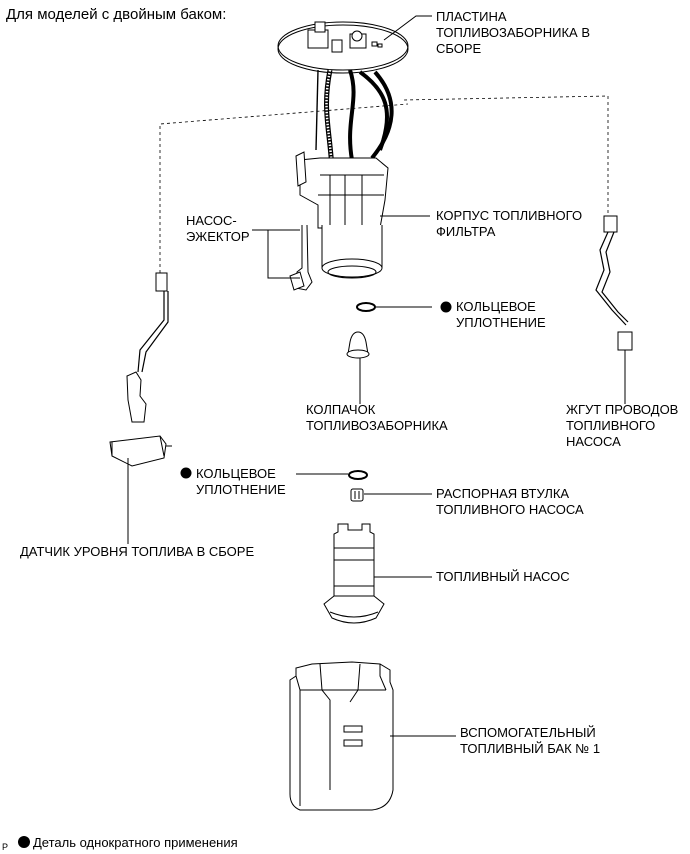 The image size is (690, 854). I want to click on label-fuel-filter-case: КОРПУС ТОПЛИВНОГО ФИЛЬТРА, so click(509, 223).